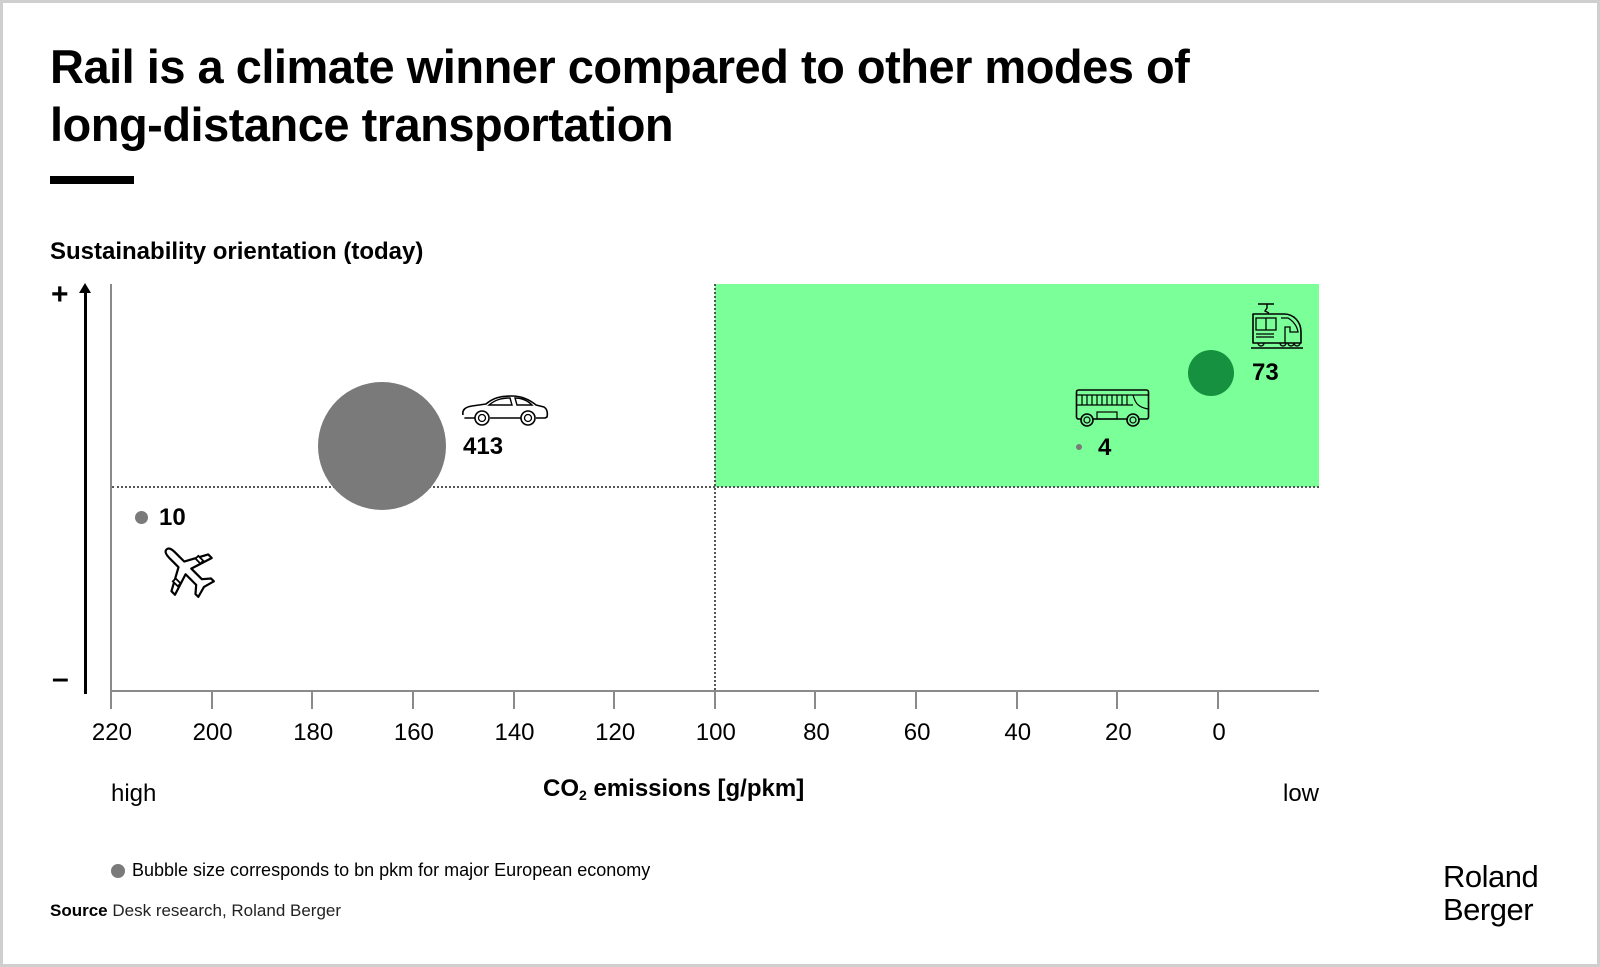 The width and height of the screenshot is (1600, 967). Describe the element at coordinates (816, 732) in the screenshot. I see `x-tick-label: 80` at that location.